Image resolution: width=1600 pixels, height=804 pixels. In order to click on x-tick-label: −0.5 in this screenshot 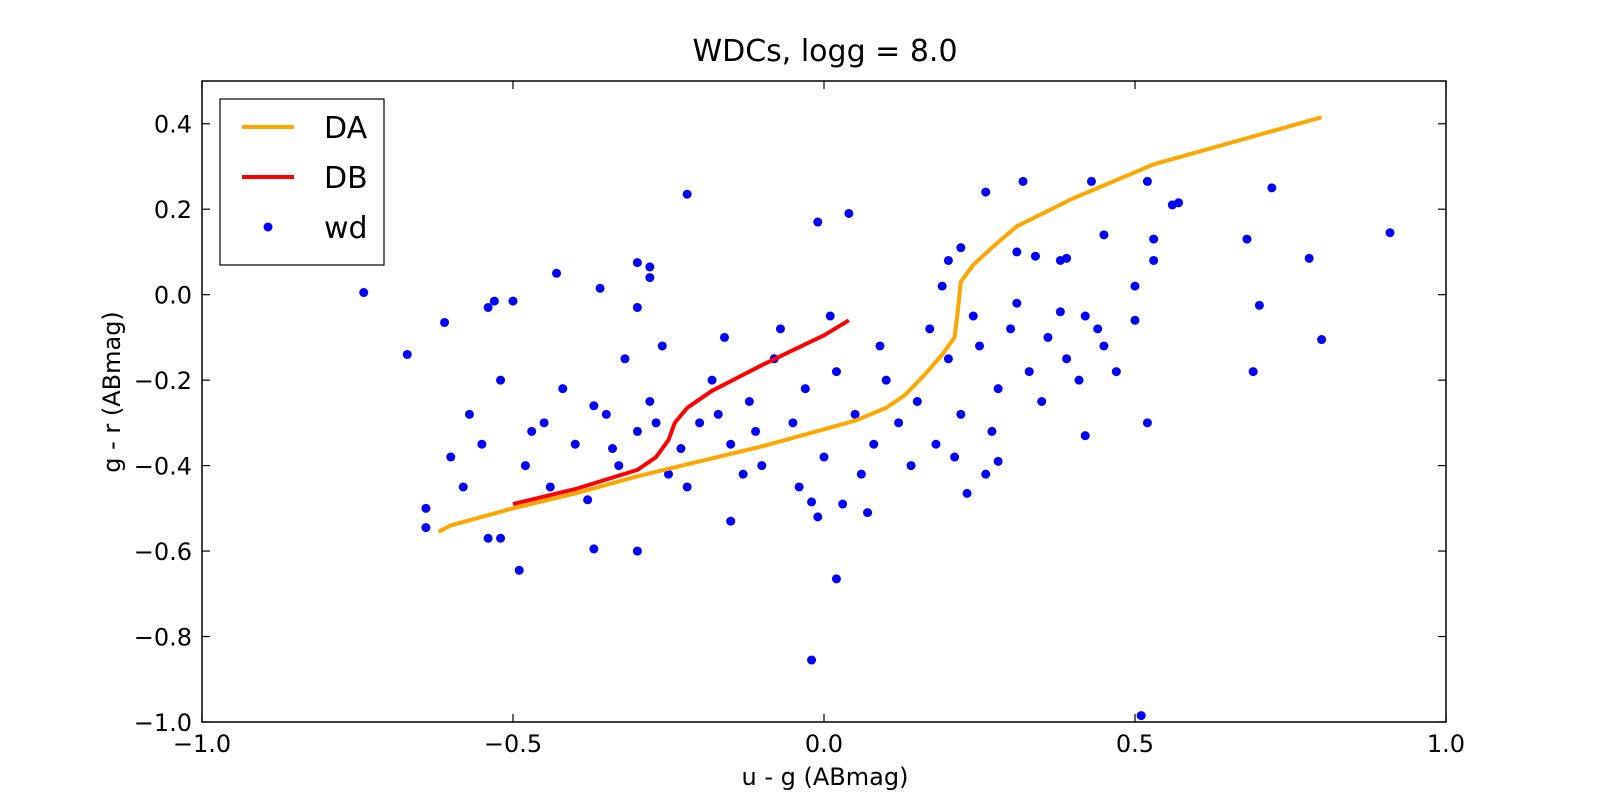, I will do `click(513, 744)`.